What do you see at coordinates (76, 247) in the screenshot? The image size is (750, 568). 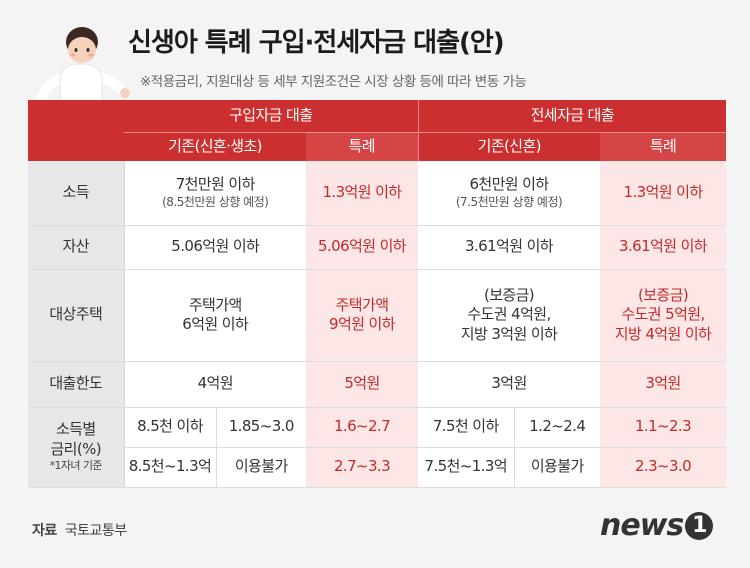 I see `row-label-asset: 자산` at bounding box center [76, 247].